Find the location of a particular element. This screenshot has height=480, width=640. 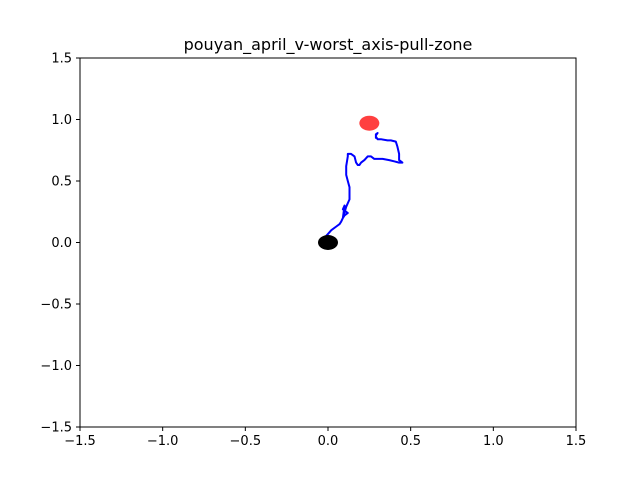

chart-marks is located at coordinates (361, 182).